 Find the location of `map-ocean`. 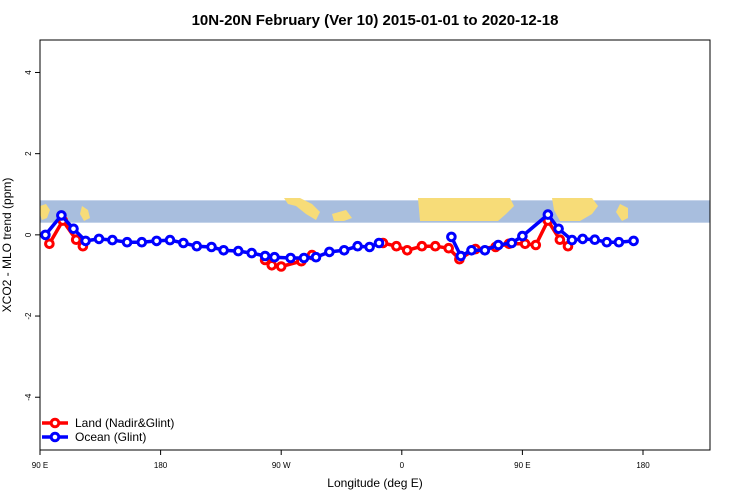

map-ocean is located at coordinates (375, 211).